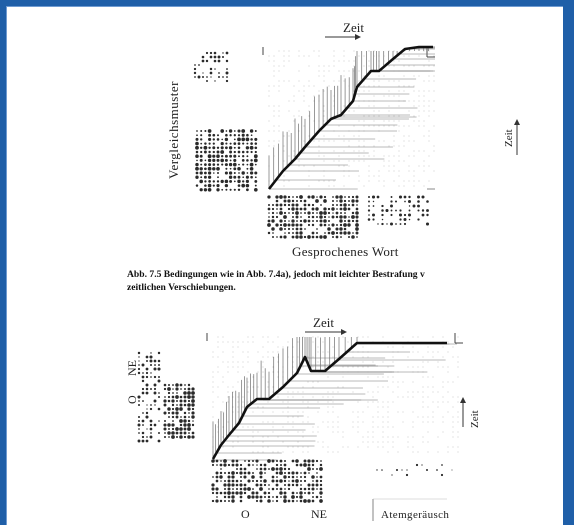 The height and width of the screenshot is (525, 574). Describe the element at coordinates (345, 251) in the screenshot. I see `top-x-axis-label: Gesprochenes Wort` at that location.